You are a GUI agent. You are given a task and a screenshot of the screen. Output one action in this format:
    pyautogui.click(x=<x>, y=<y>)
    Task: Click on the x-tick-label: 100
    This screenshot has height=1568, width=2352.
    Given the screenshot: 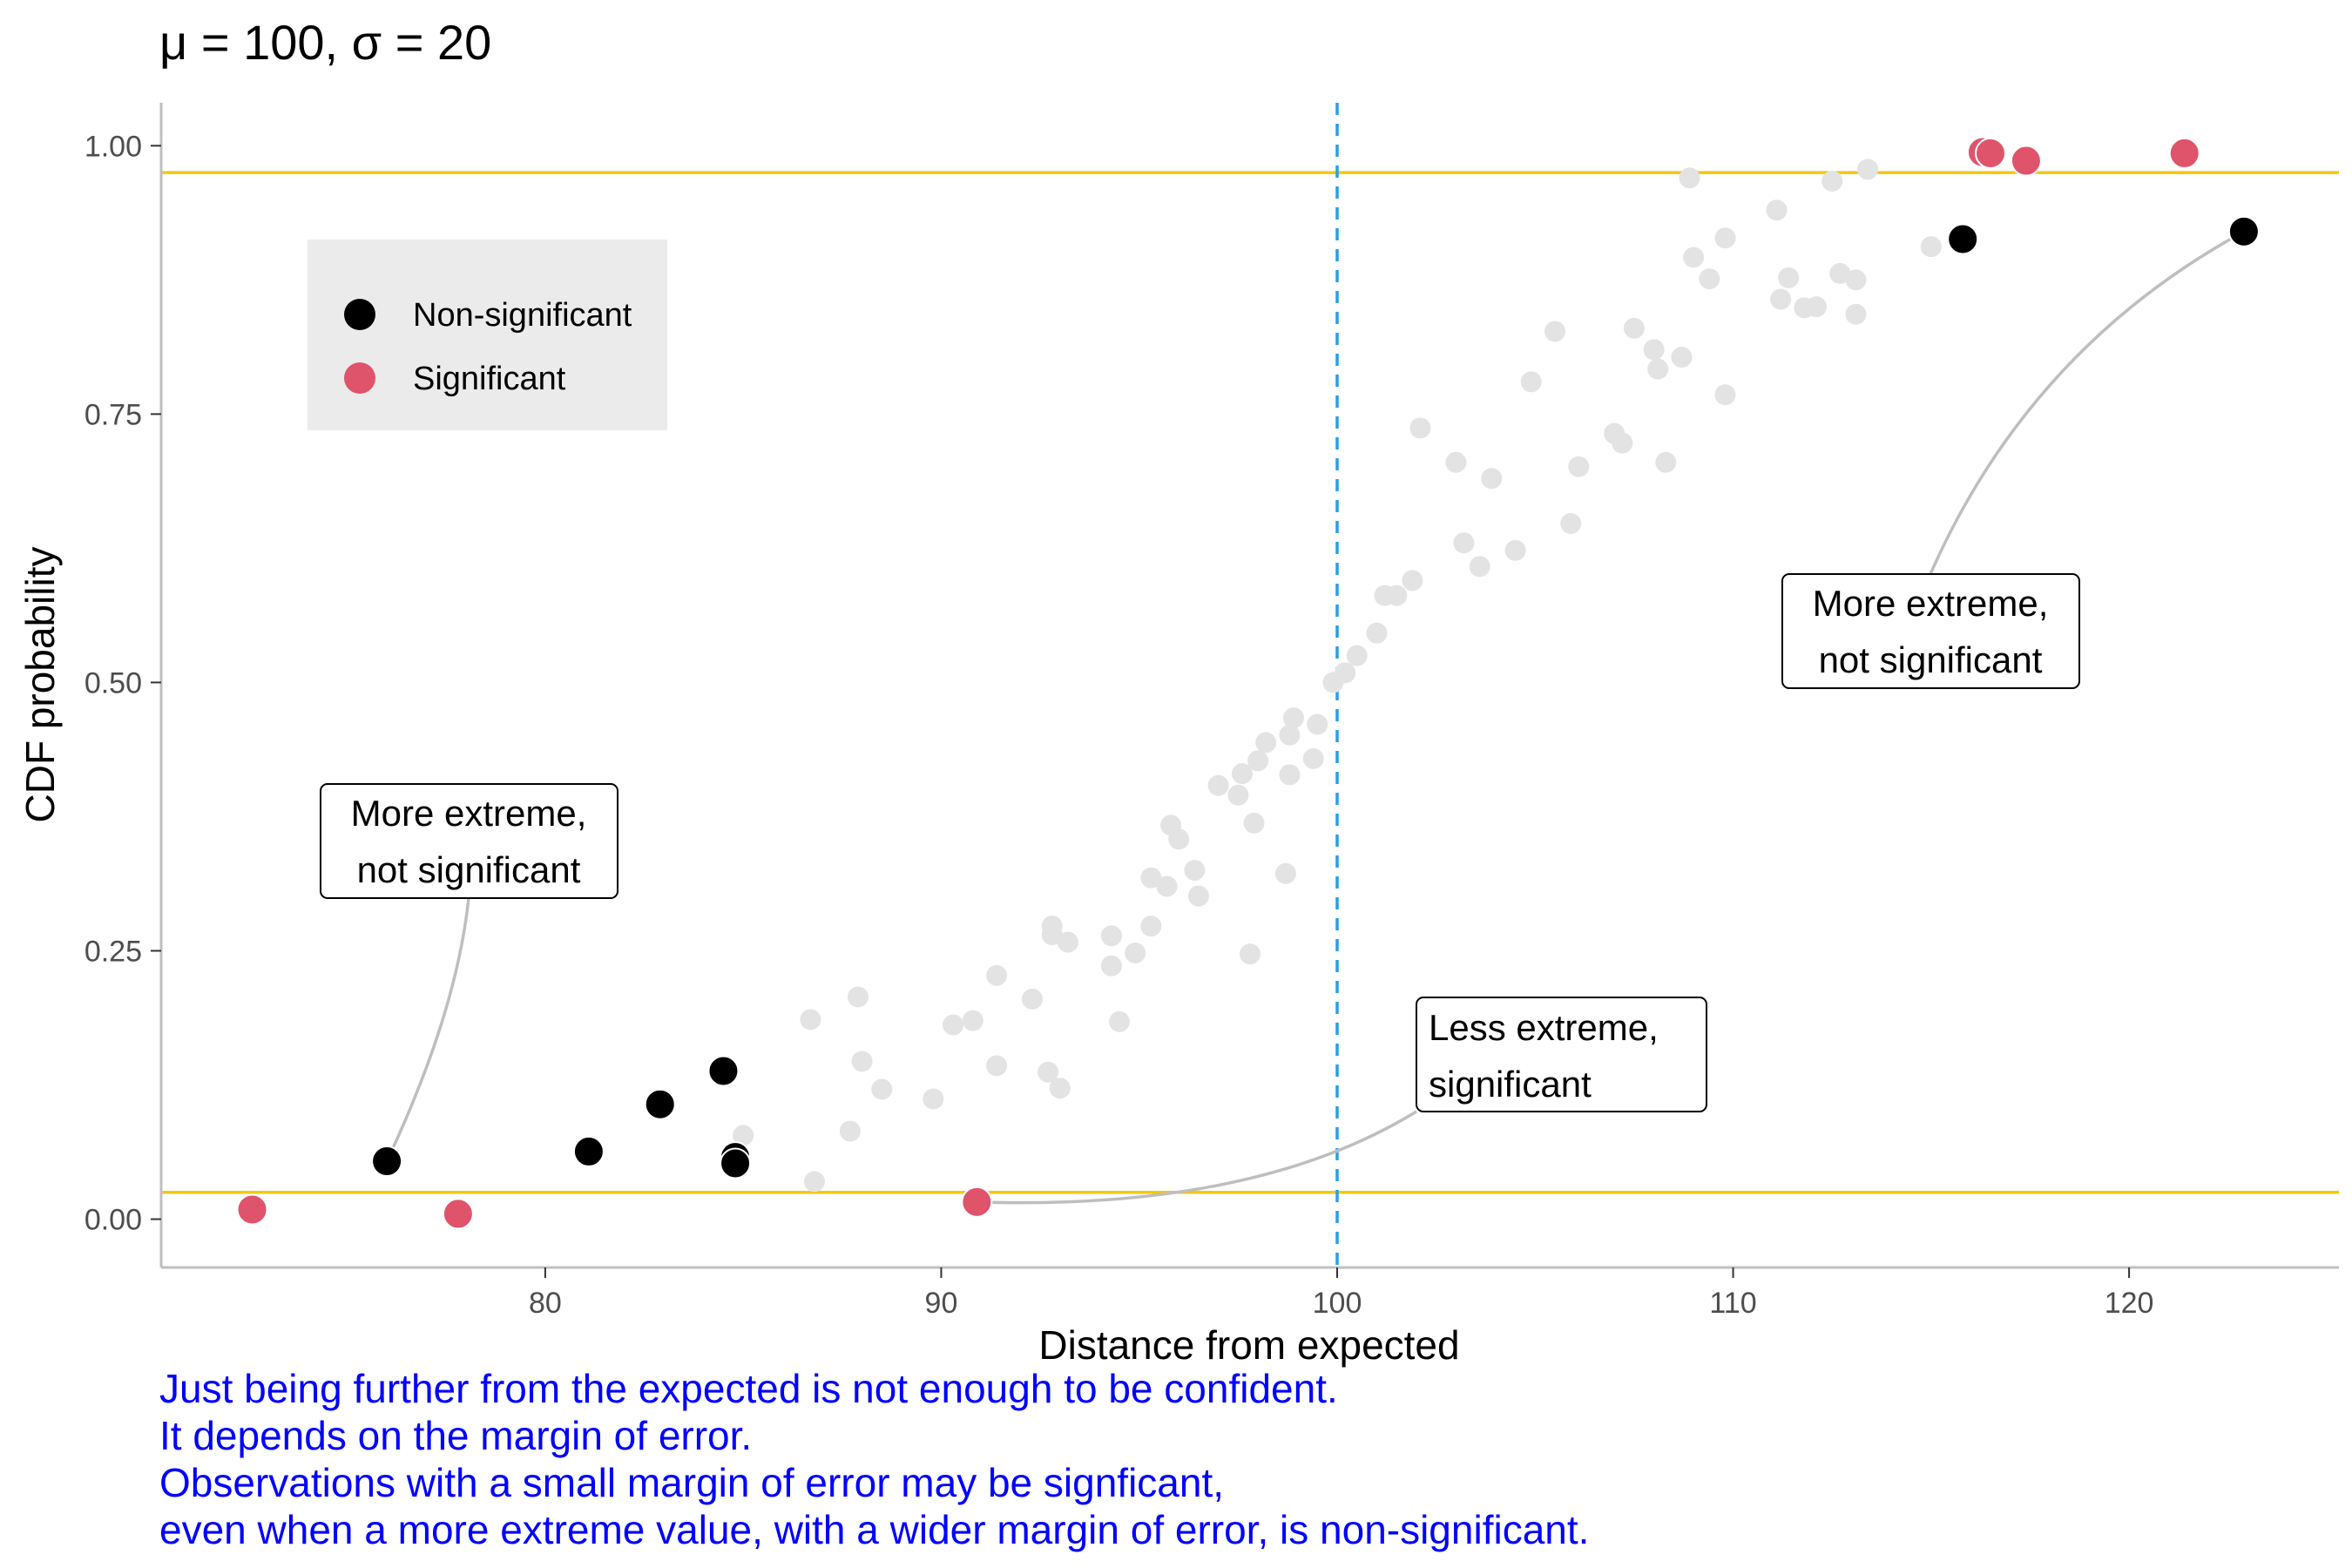 What is the action you would take?
    pyautogui.click(x=1337, y=1303)
    